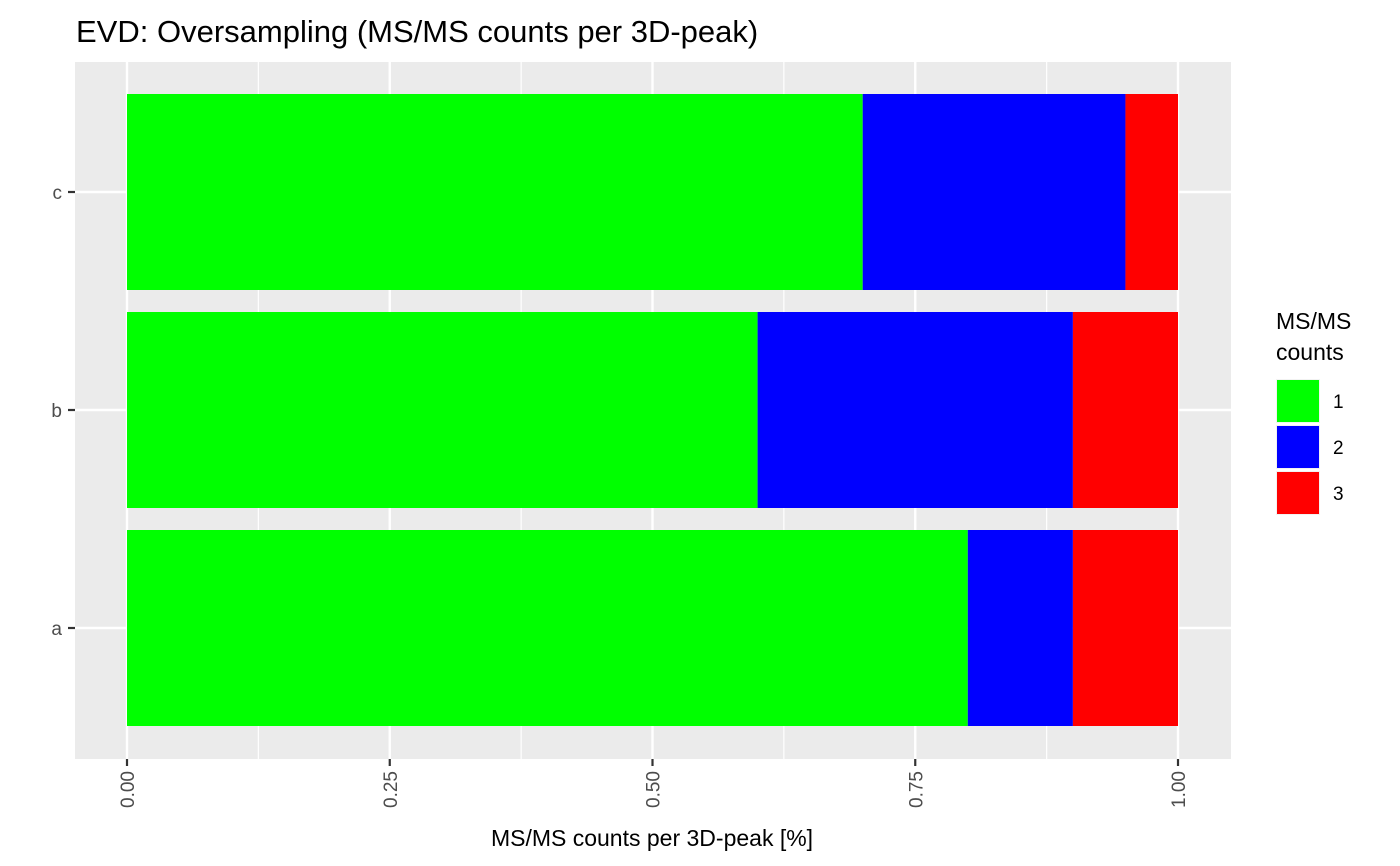  What do you see at coordinates (654, 789) in the screenshot?
I see `x-tick-label: 0.50` at bounding box center [654, 789].